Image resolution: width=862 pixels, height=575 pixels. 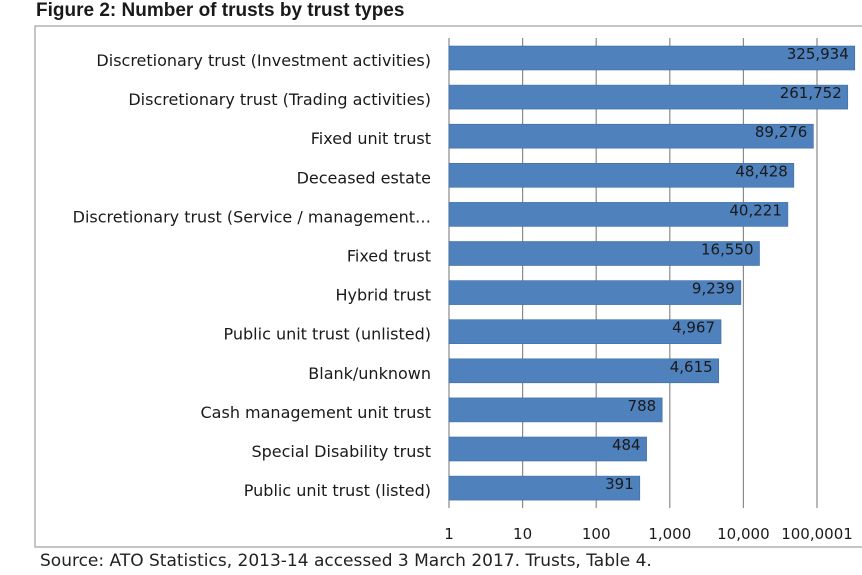 I want to click on category-label: Special Disability trust, so click(x=341, y=451).